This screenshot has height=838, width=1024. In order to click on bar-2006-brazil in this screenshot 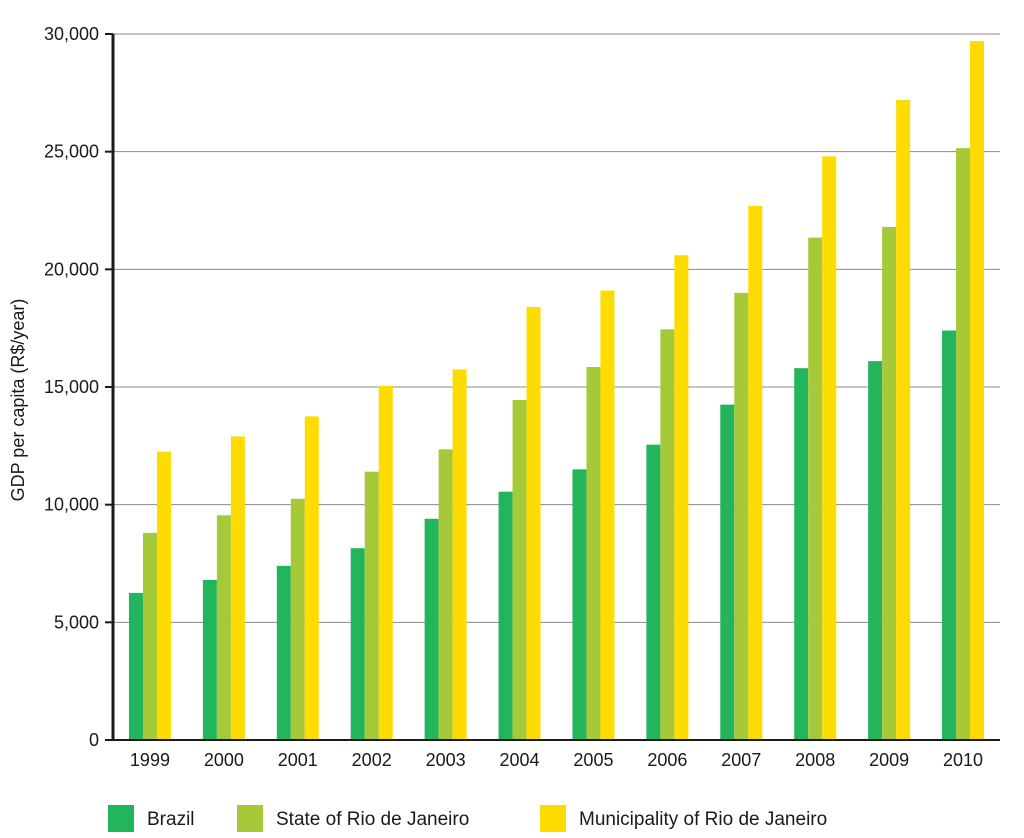, I will do `click(653, 592)`.